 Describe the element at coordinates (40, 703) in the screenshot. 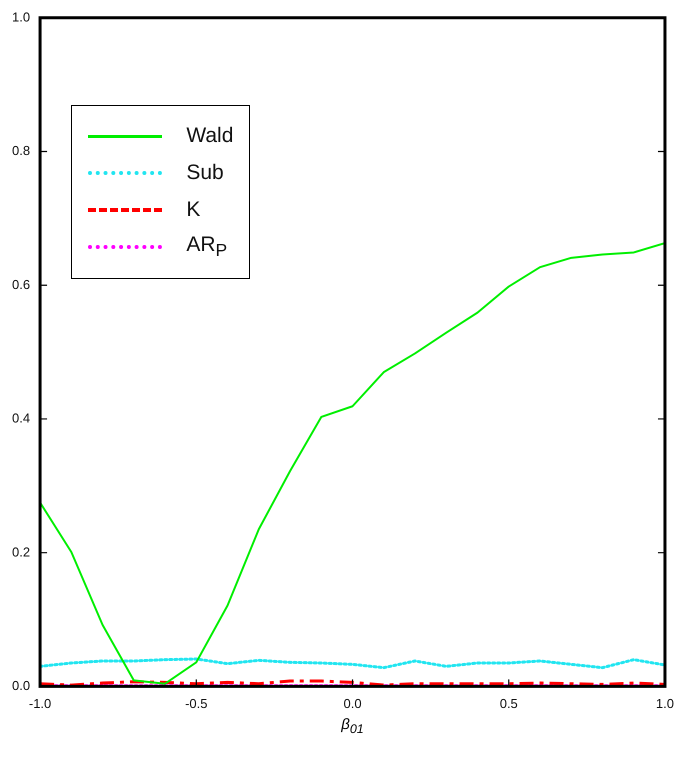

I see `x-tick-label: -1.0` at that location.